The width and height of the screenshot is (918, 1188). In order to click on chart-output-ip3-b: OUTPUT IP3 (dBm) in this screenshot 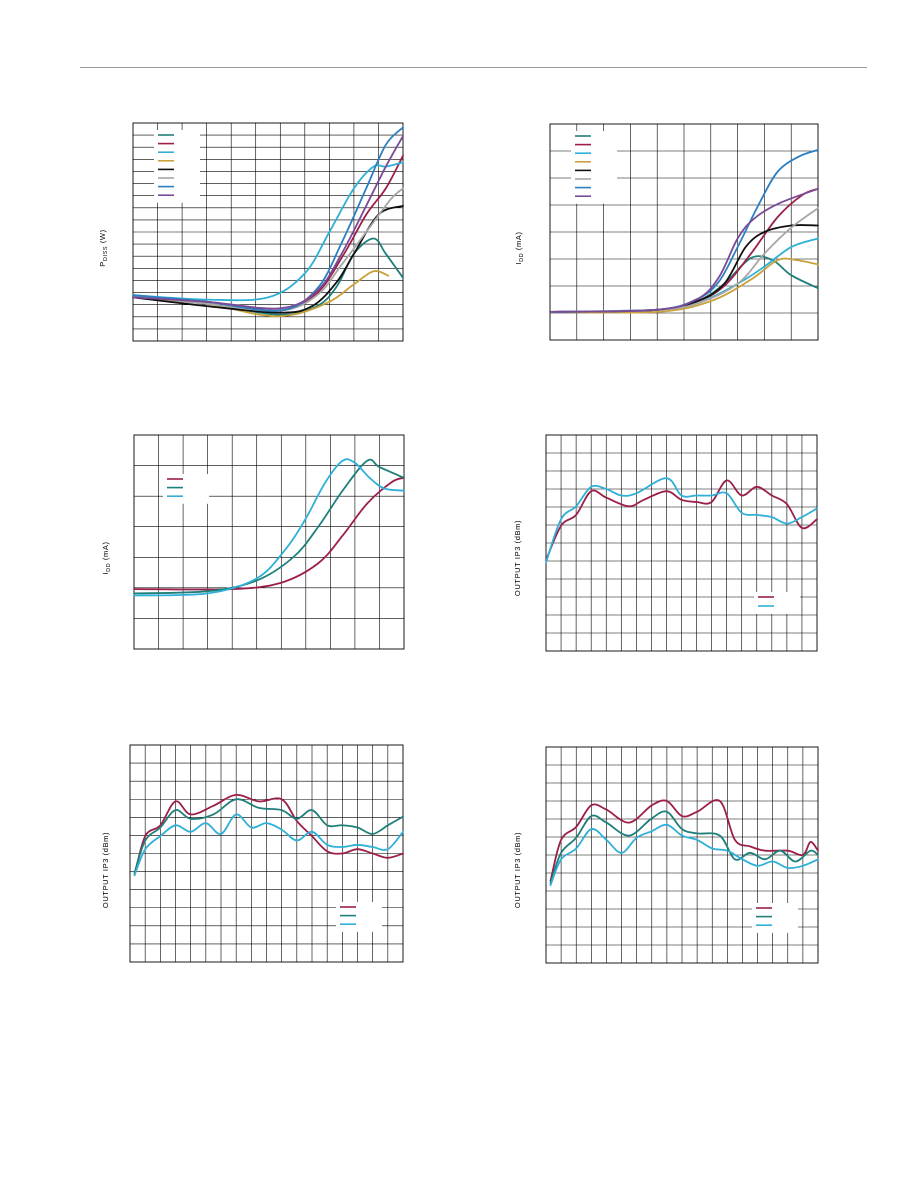, I will do `click(252, 853)`.